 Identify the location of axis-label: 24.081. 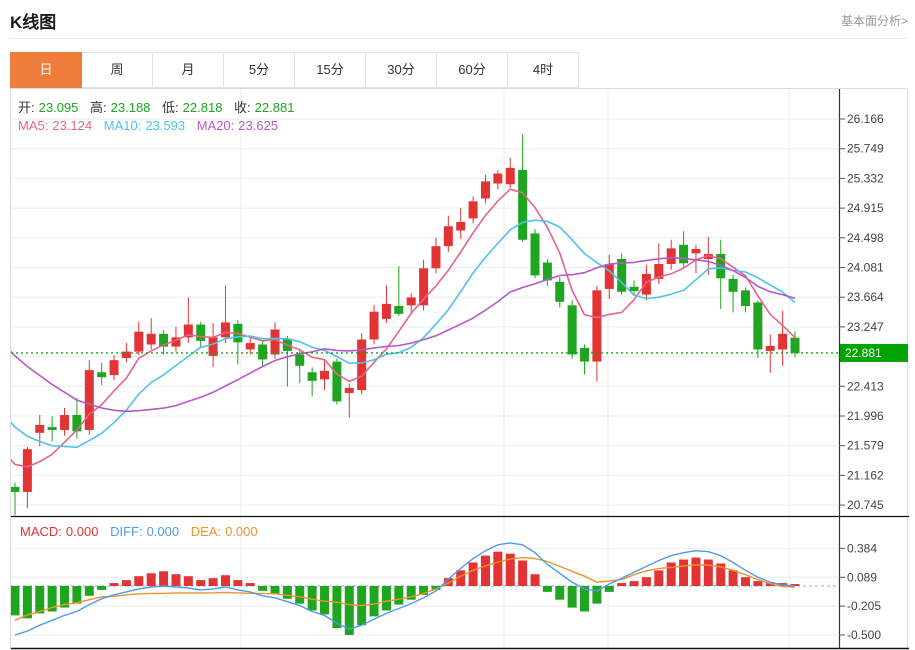
(865, 267).